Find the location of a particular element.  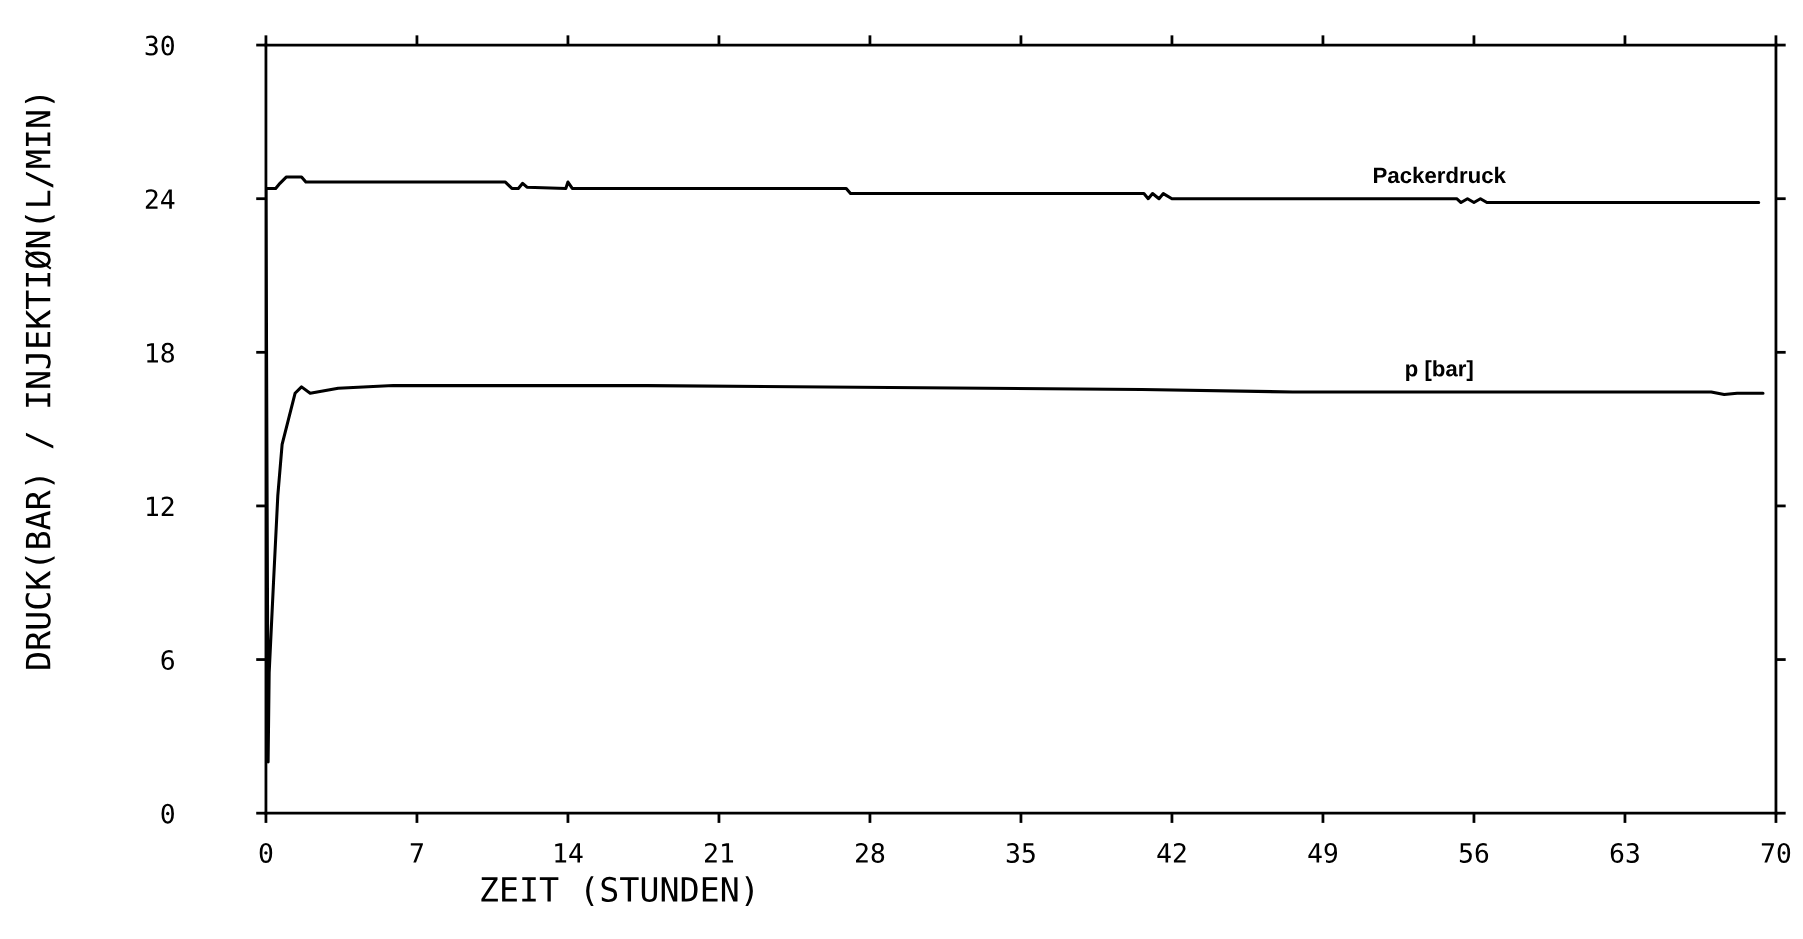

x-tick-label: 28 is located at coordinates (870, 852).